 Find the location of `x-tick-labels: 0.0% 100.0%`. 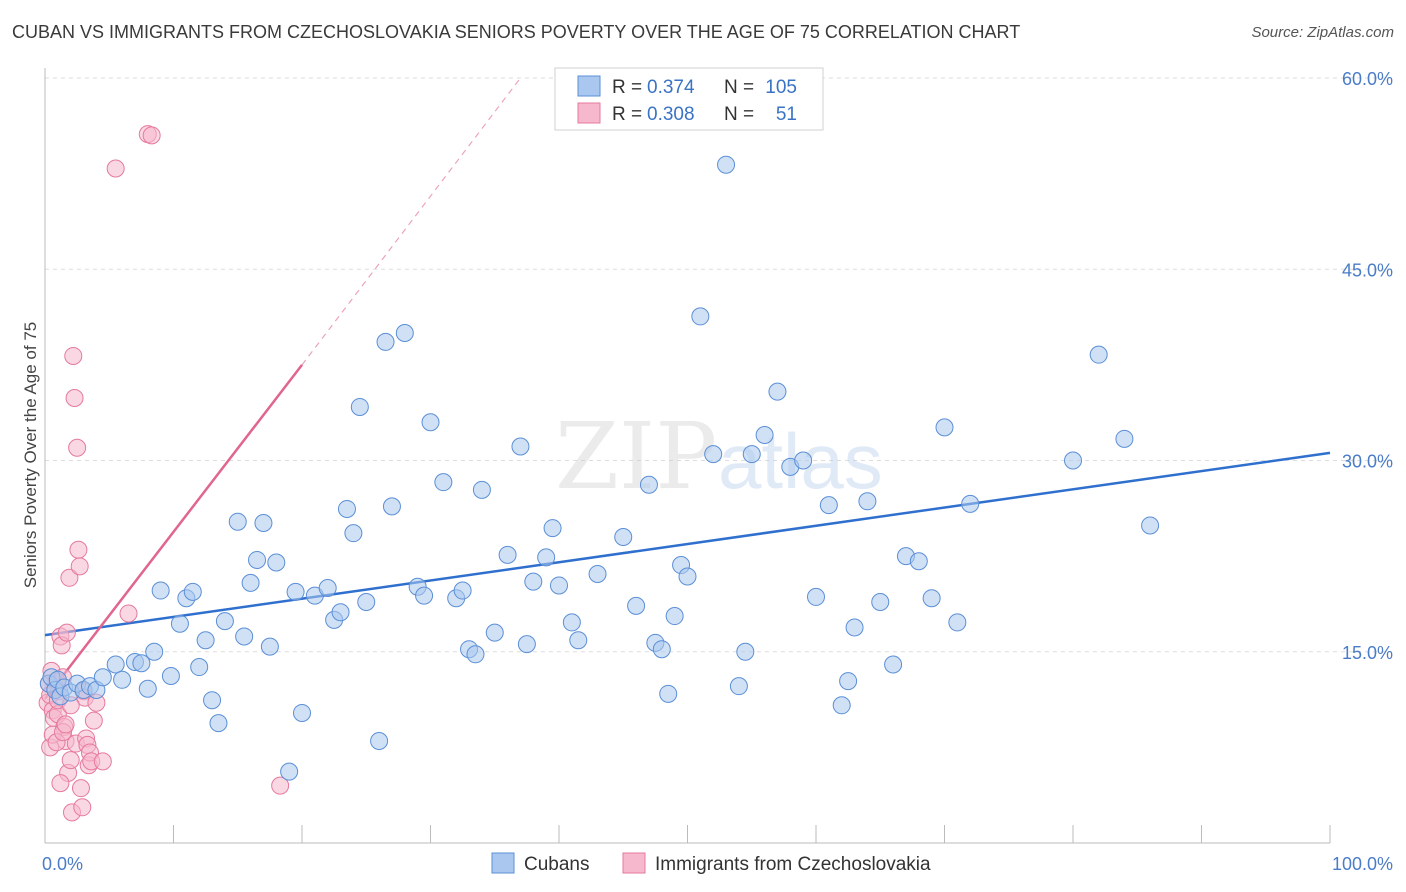

x-tick-labels: 0.0% 100.0% is located at coordinates (717, 864).